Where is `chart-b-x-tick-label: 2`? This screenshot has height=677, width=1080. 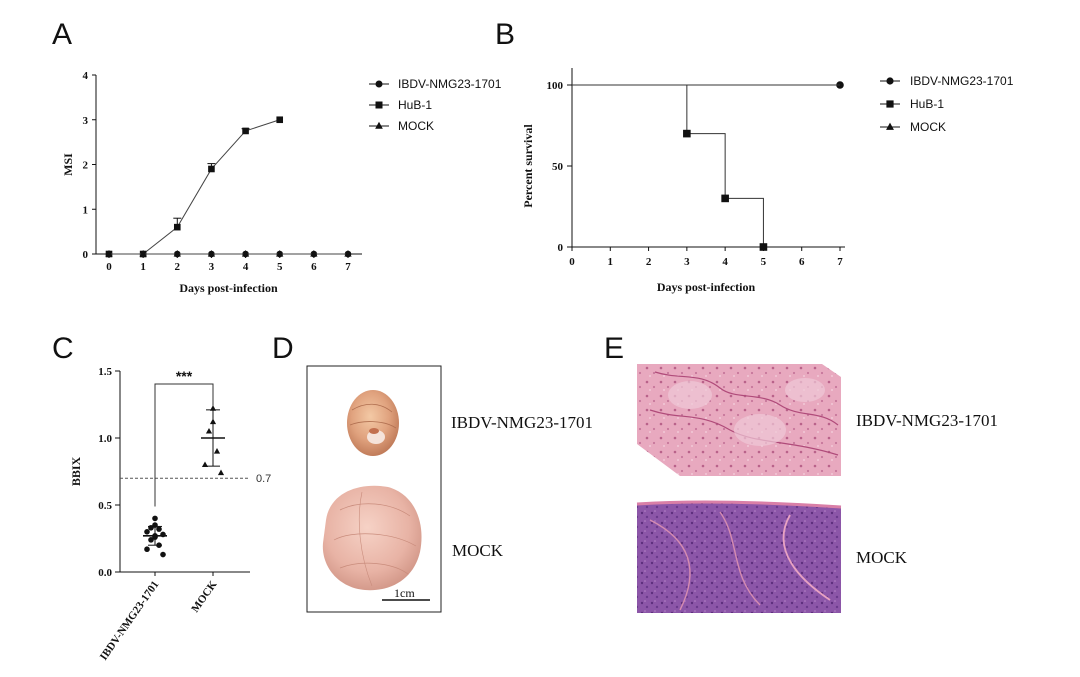
chart-b-x-tick-label: 2 is located at coordinates (649, 262).